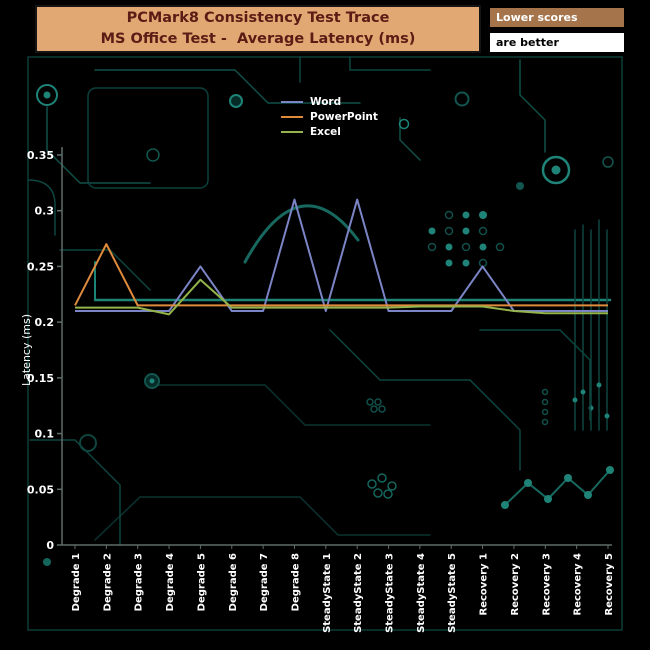  Describe the element at coordinates (264, 582) in the screenshot. I see `x-category-label: Degrade 7` at that location.